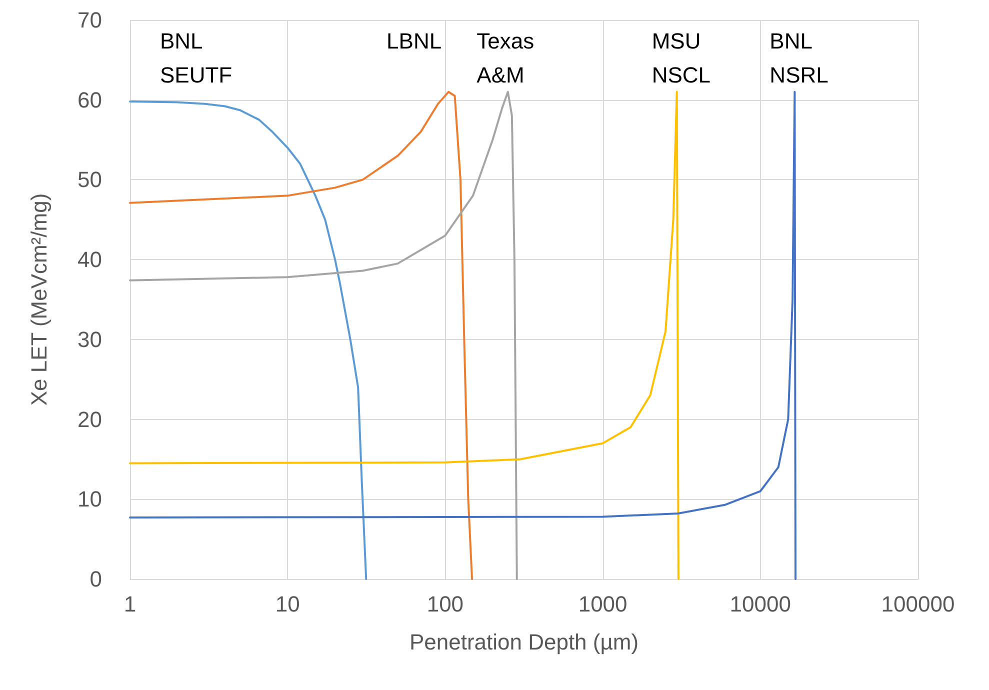  What do you see at coordinates (90, 259) in the screenshot?
I see `y-tick-label: 40` at bounding box center [90, 259].